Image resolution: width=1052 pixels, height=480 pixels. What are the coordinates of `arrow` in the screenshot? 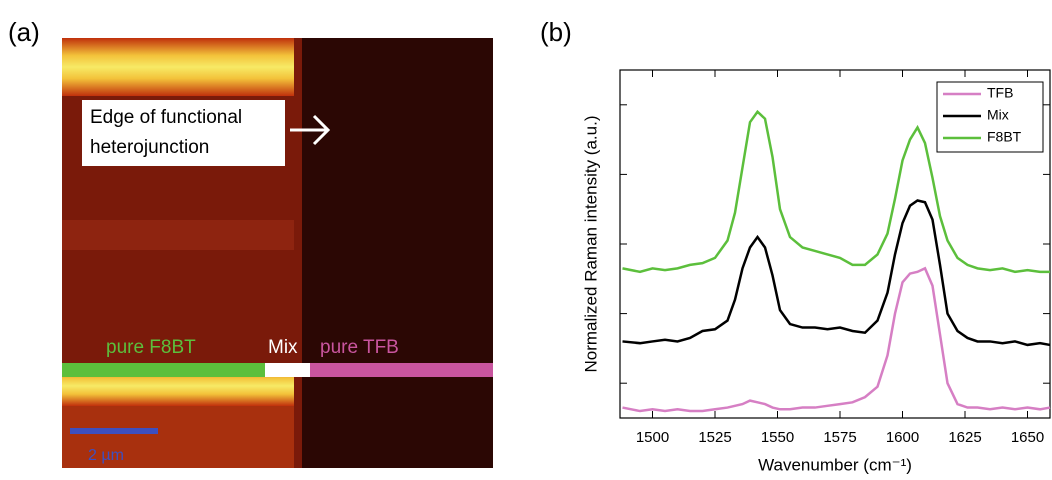 It's located at (310, 130).